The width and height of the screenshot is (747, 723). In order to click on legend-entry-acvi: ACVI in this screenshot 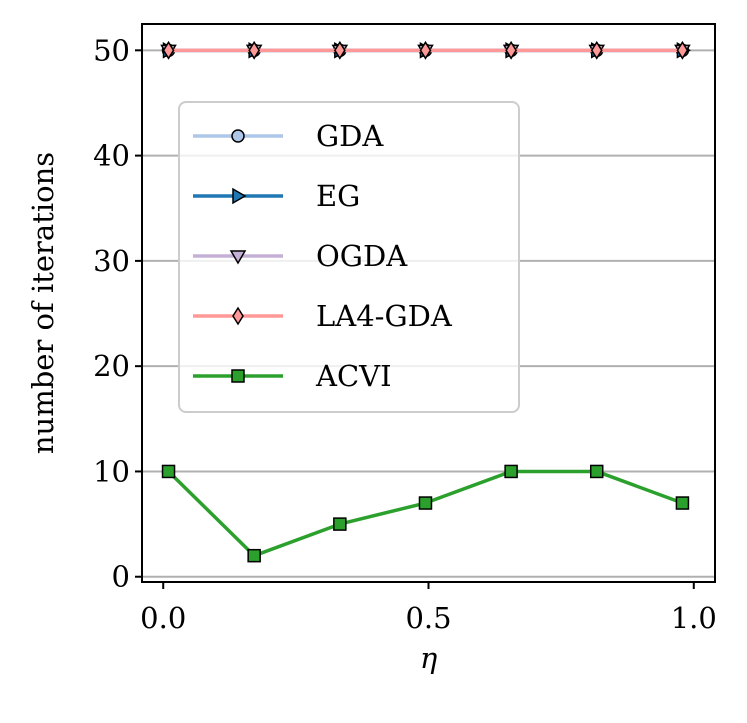, I will do `click(292, 376)`.